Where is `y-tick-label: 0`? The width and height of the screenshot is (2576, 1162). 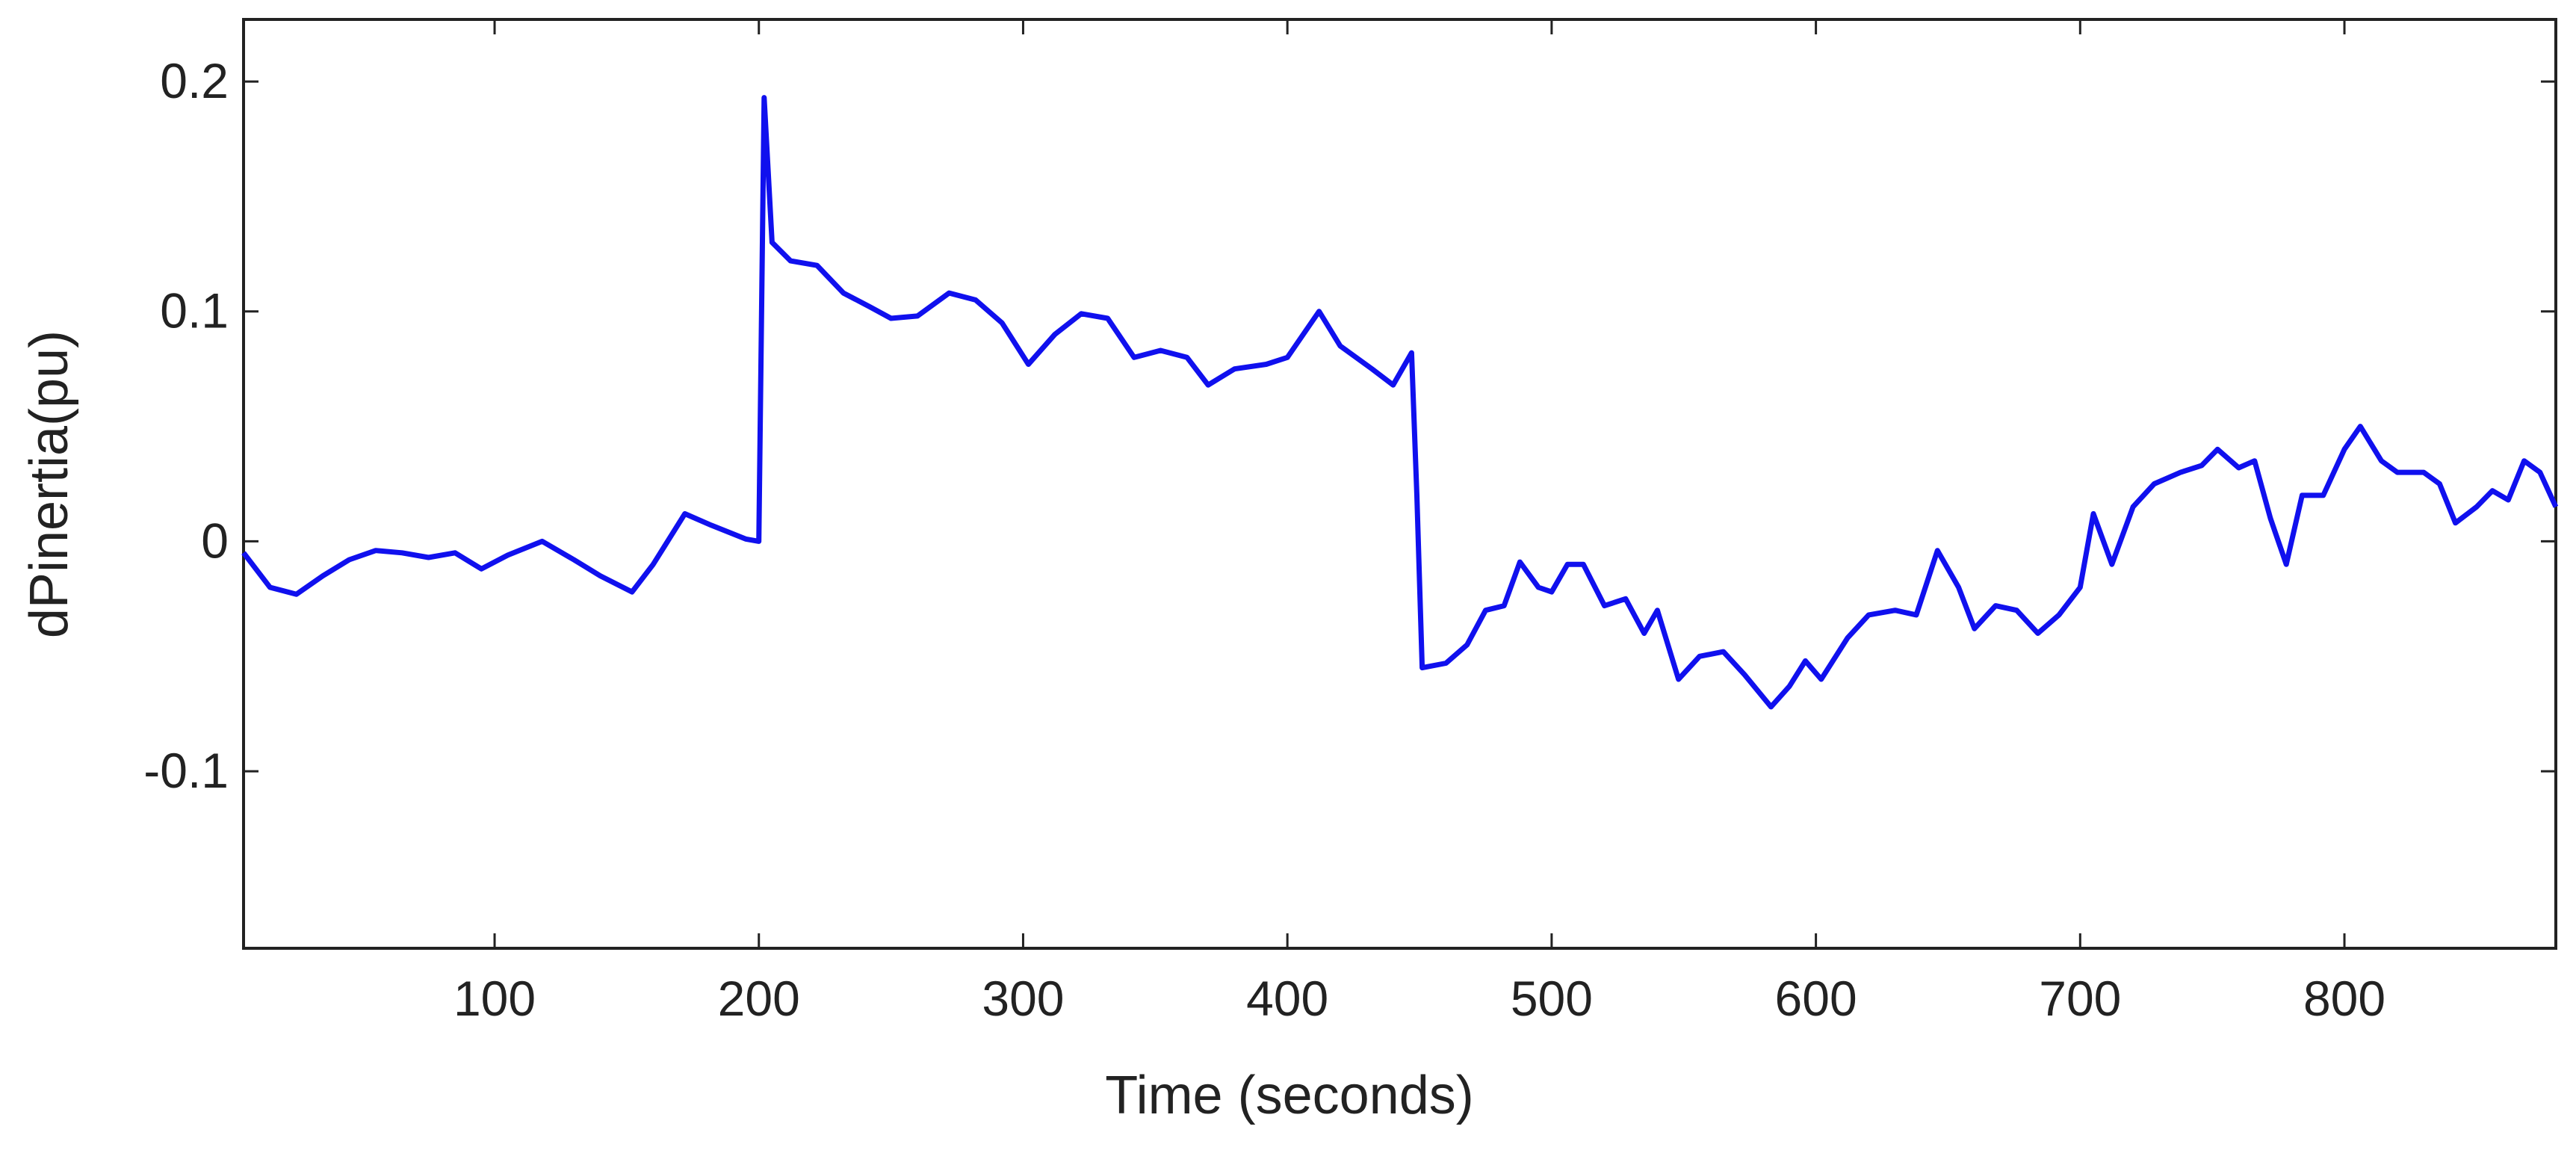
y-tick-label: 0 is located at coordinates (215, 540).